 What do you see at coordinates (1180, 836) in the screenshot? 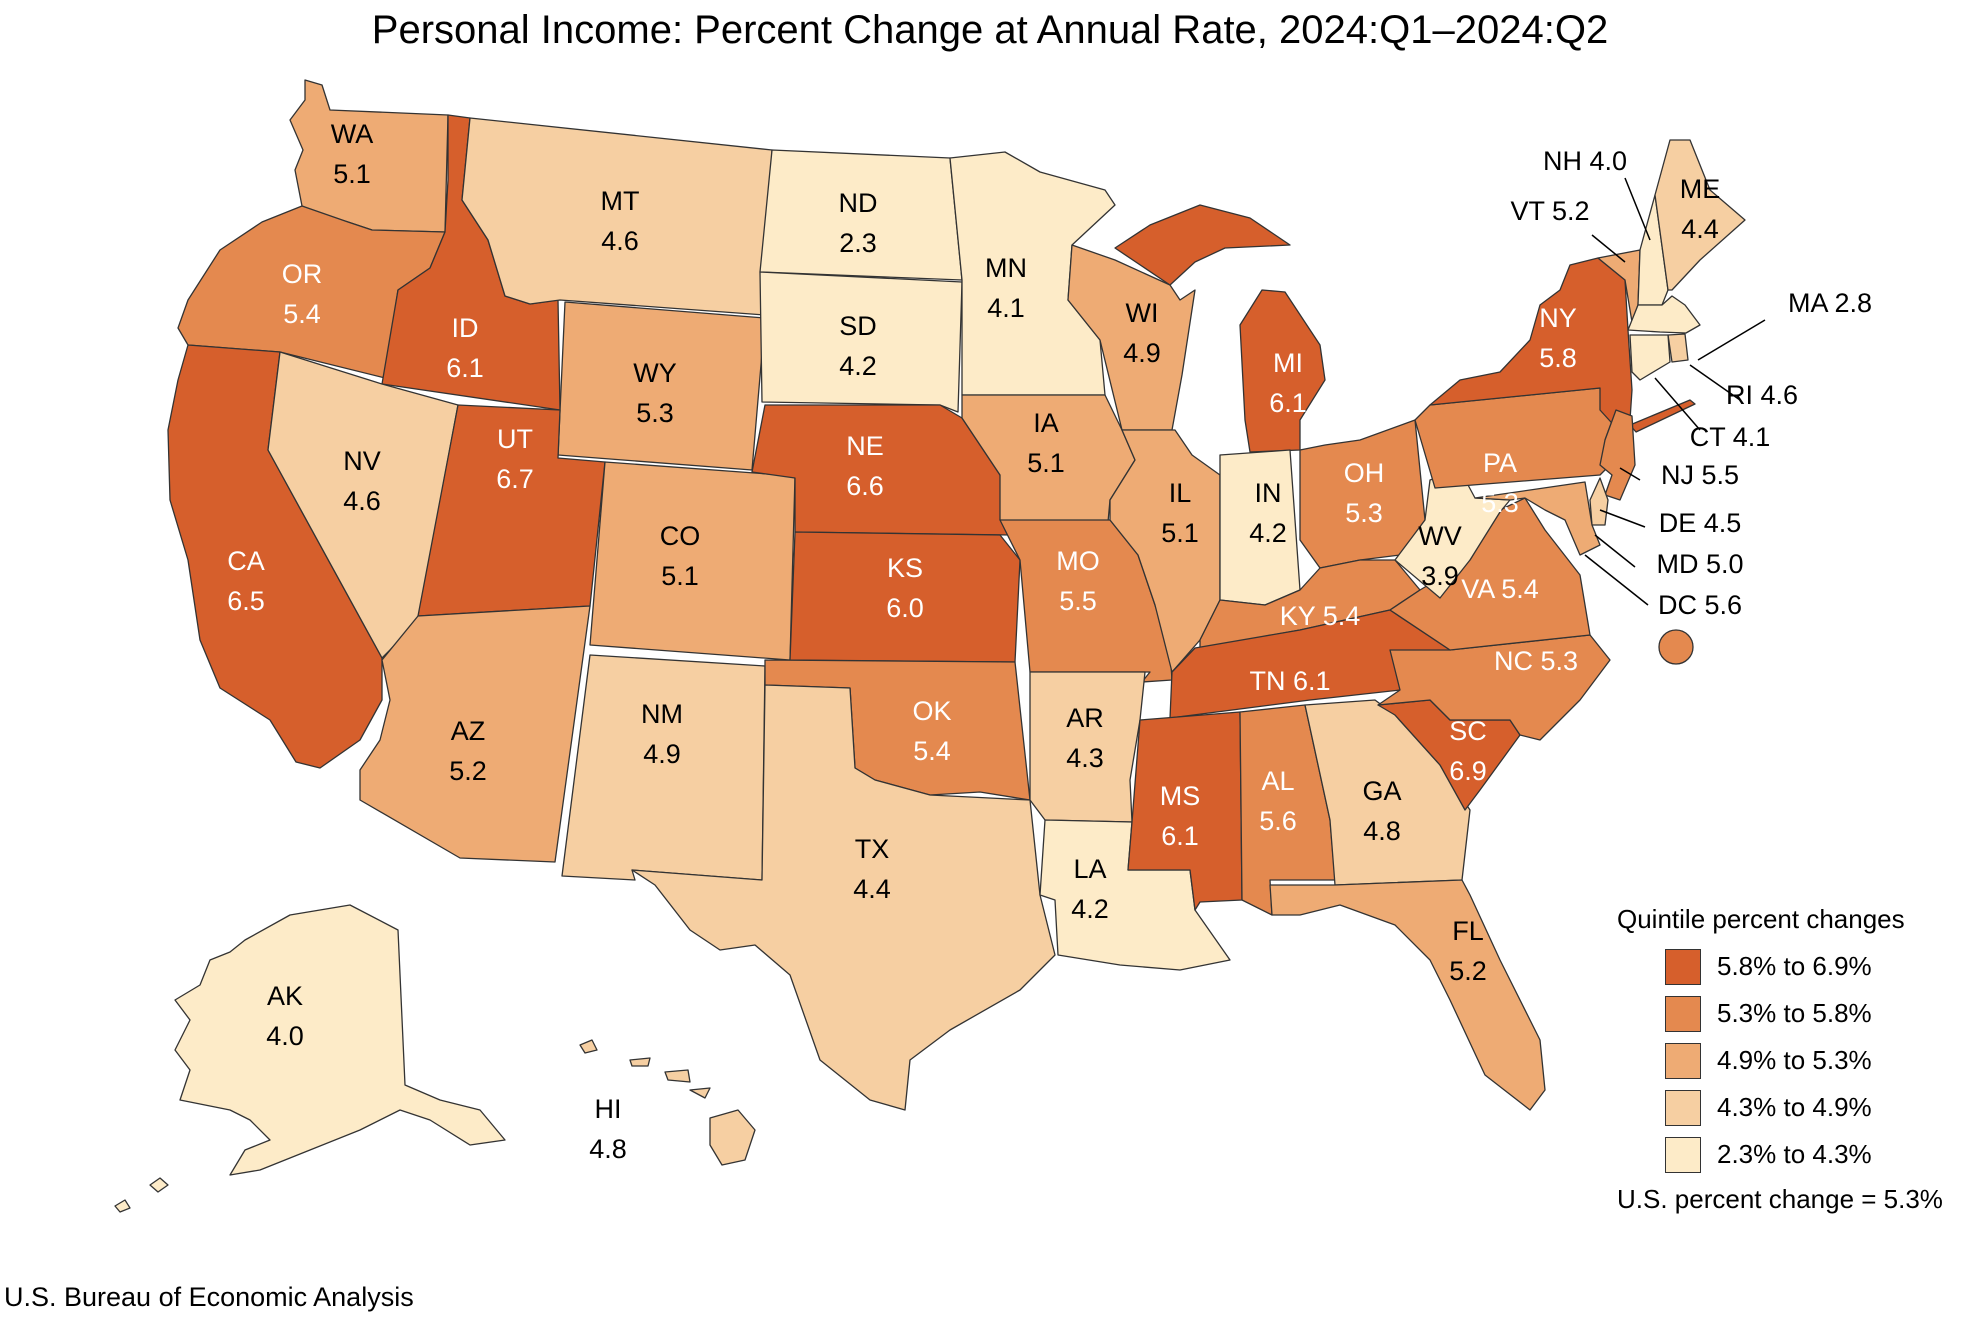
I see `label-MS-value: 6.1` at bounding box center [1180, 836].